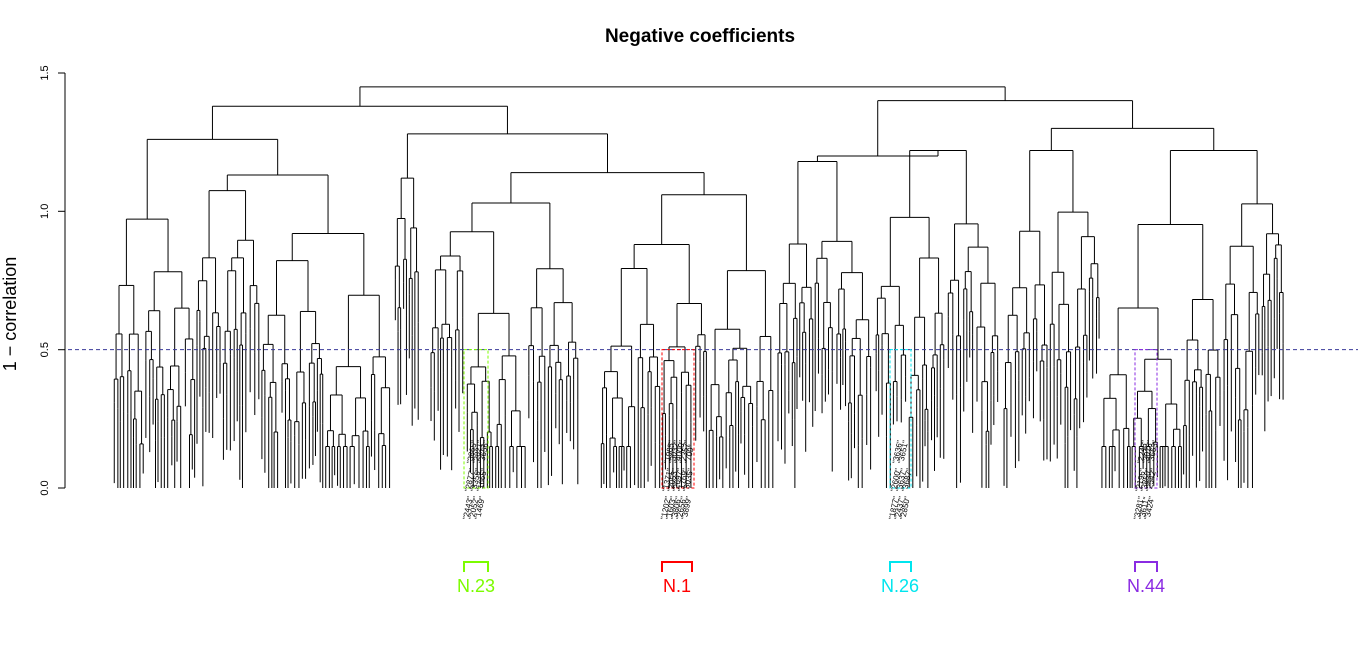  What do you see at coordinates (10, 314) in the screenshot?
I see `y-axis-label: 1 − correlation` at bounding box center [10, 314].